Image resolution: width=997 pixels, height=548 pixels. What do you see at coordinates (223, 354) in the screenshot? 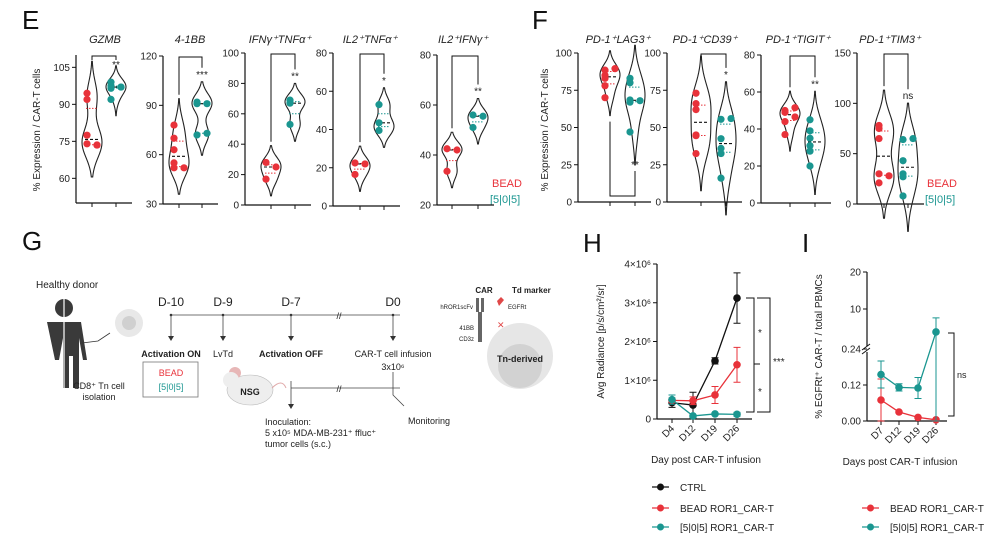
I see `timeline-step-label: LvTd` at bounding box center [223, 354].